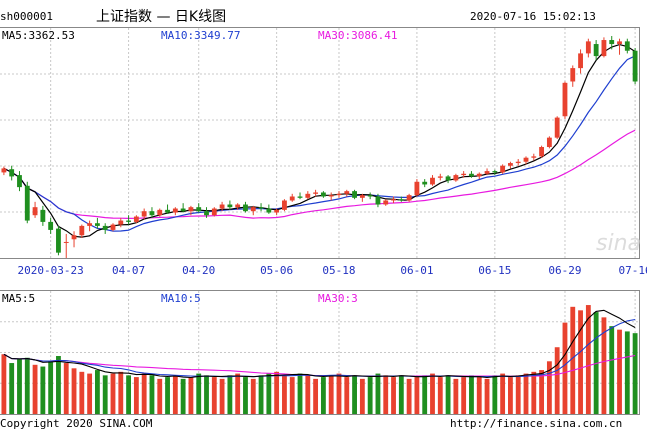  Describe the element at coordinates (181, 298) in the screenshot. I see `vol-ma10-label: MA10:5` at that location.